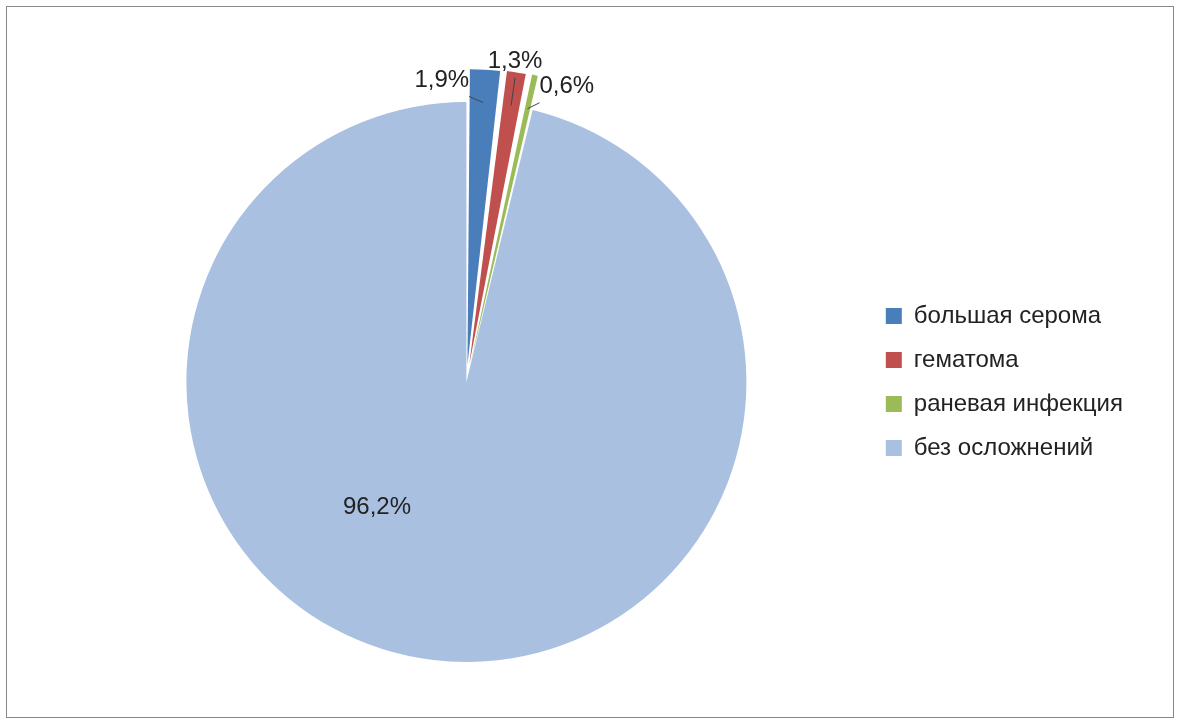 The width and height of the screenshot is (1180, 724). I want to click on data-label: 96,2%, so click(377, 506).